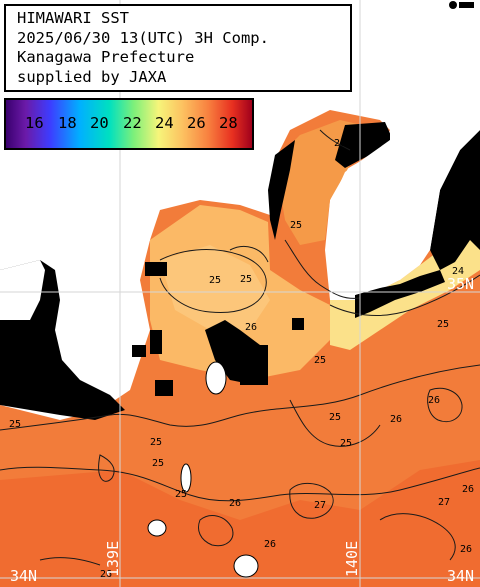 The image size is (480, 587). Describe the element at coordinates (461, 9) in the screenshot. I see `jaxa-logo-icon` at that location.